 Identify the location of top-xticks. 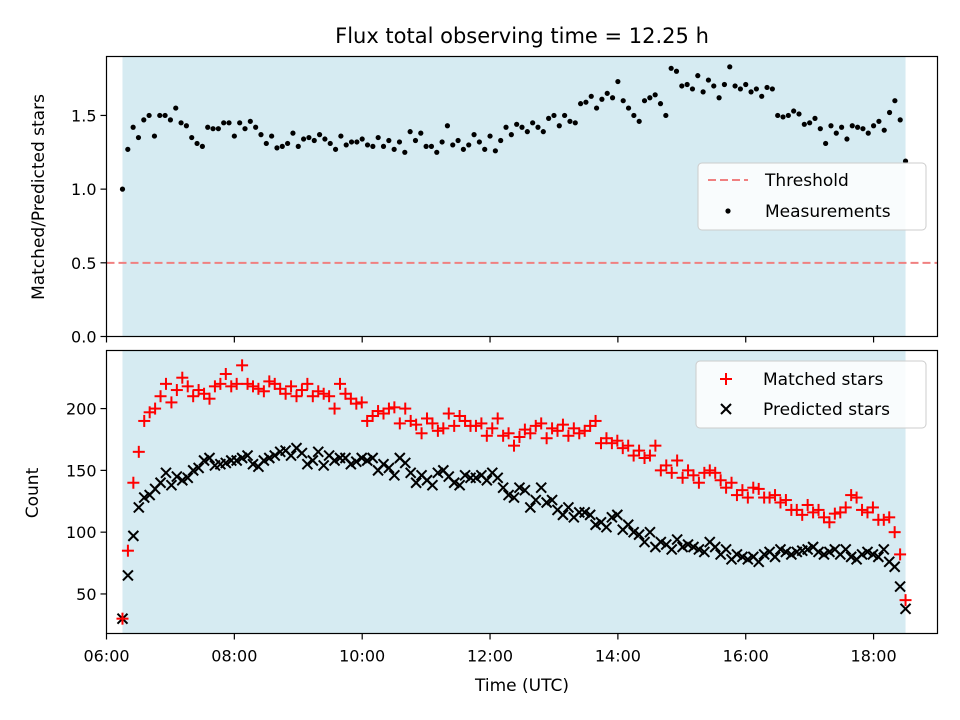
(490, 339).